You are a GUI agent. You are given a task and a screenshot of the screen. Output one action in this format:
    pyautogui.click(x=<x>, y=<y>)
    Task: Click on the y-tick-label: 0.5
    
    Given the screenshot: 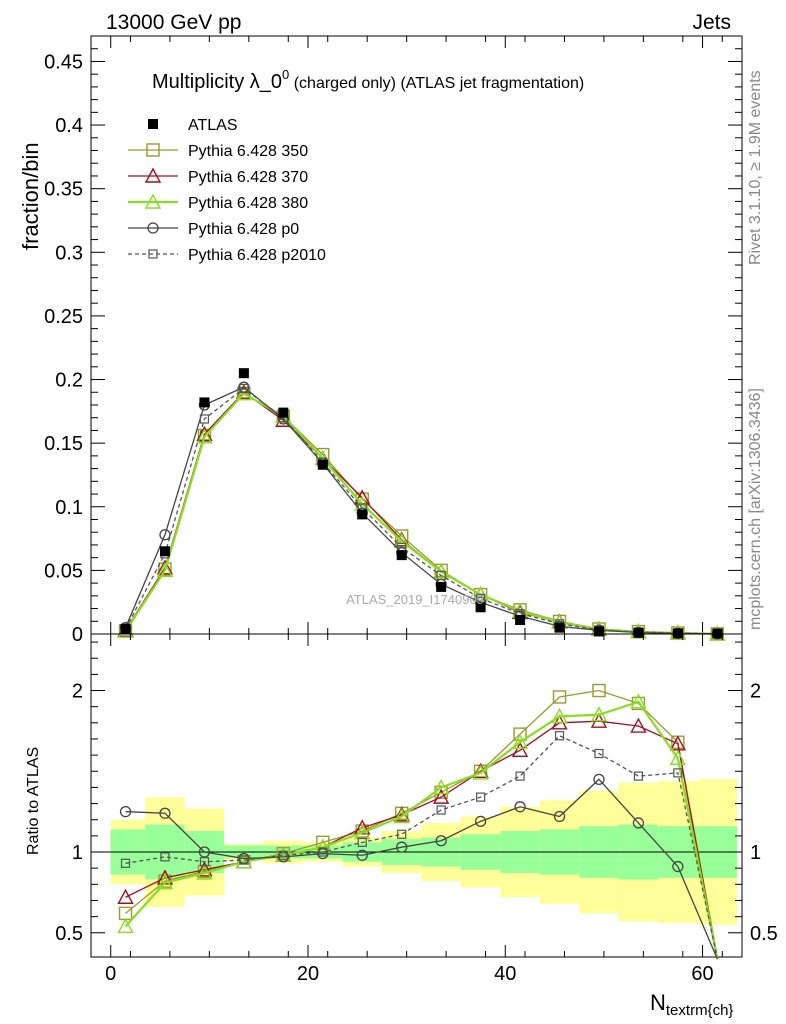 What is the action you would take?
    pyautogui.click(x=69, y=934)
    